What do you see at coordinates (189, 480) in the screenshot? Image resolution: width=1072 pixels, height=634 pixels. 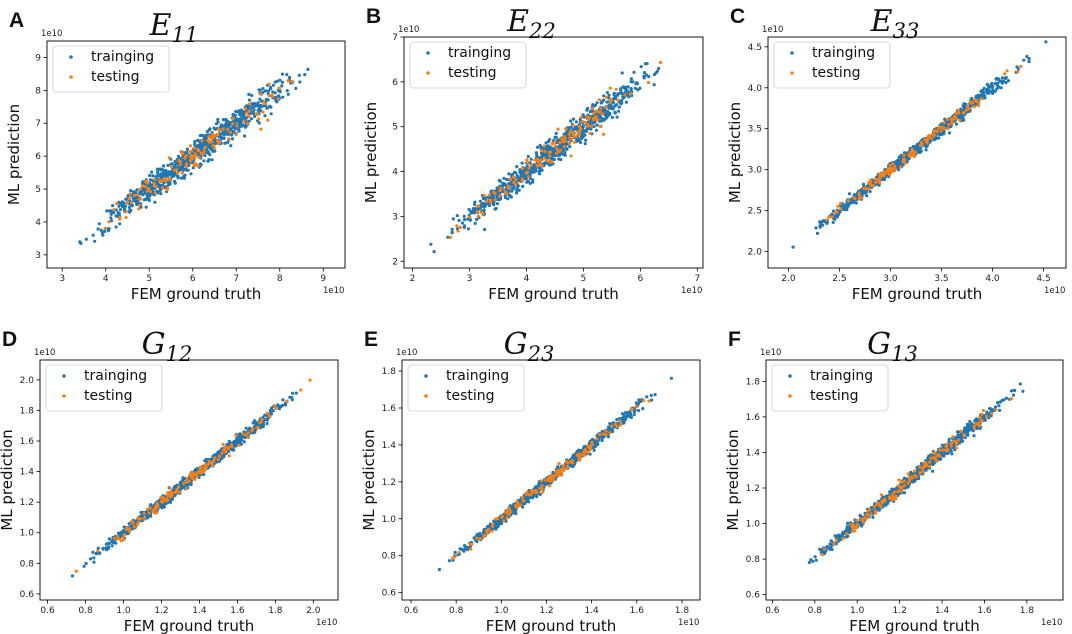 I see `axes-frame` at bounding box center [189, 480].